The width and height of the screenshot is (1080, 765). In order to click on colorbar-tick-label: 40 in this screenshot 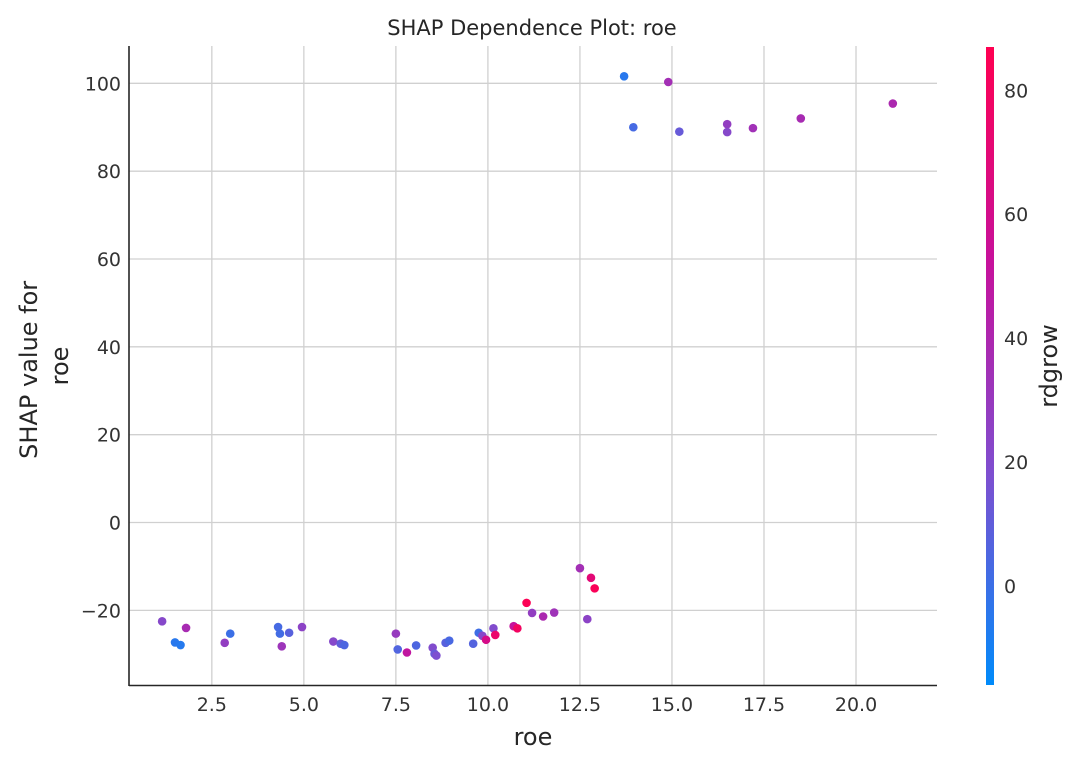, I will do `click(1016, 339)`.